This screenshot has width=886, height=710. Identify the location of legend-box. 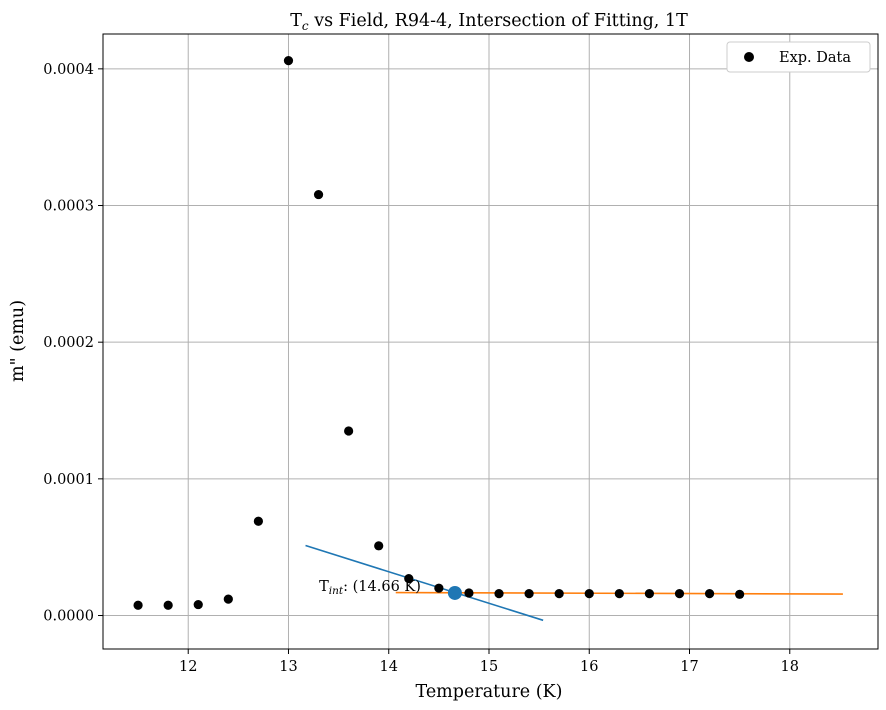
(798, 57).